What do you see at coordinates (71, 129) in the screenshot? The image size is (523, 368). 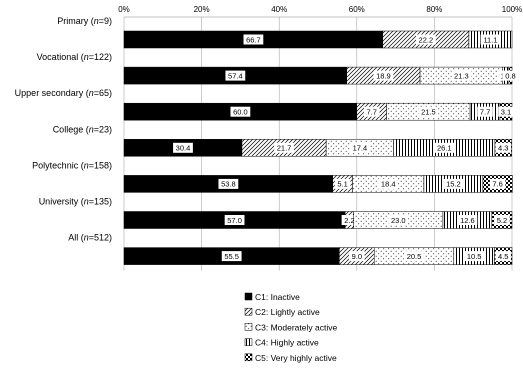 I see `category-name: College (` at bounding box center [71, 129].